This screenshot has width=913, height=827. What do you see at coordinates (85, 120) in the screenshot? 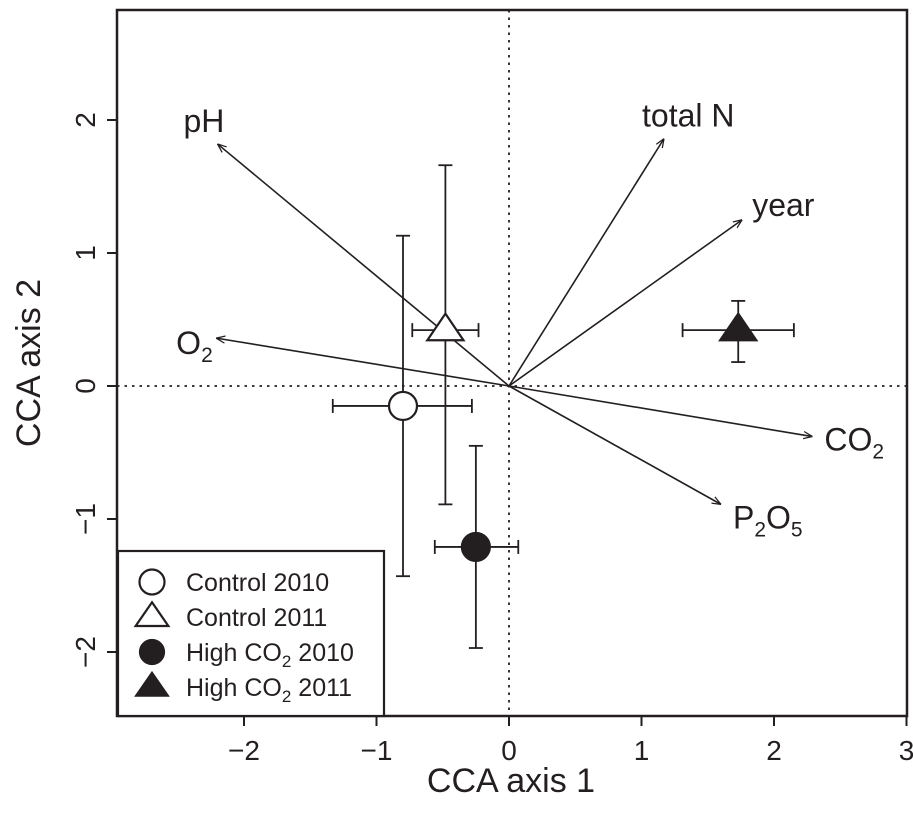
I see `y-tick-label: 2` at bounding box center [85, 120].